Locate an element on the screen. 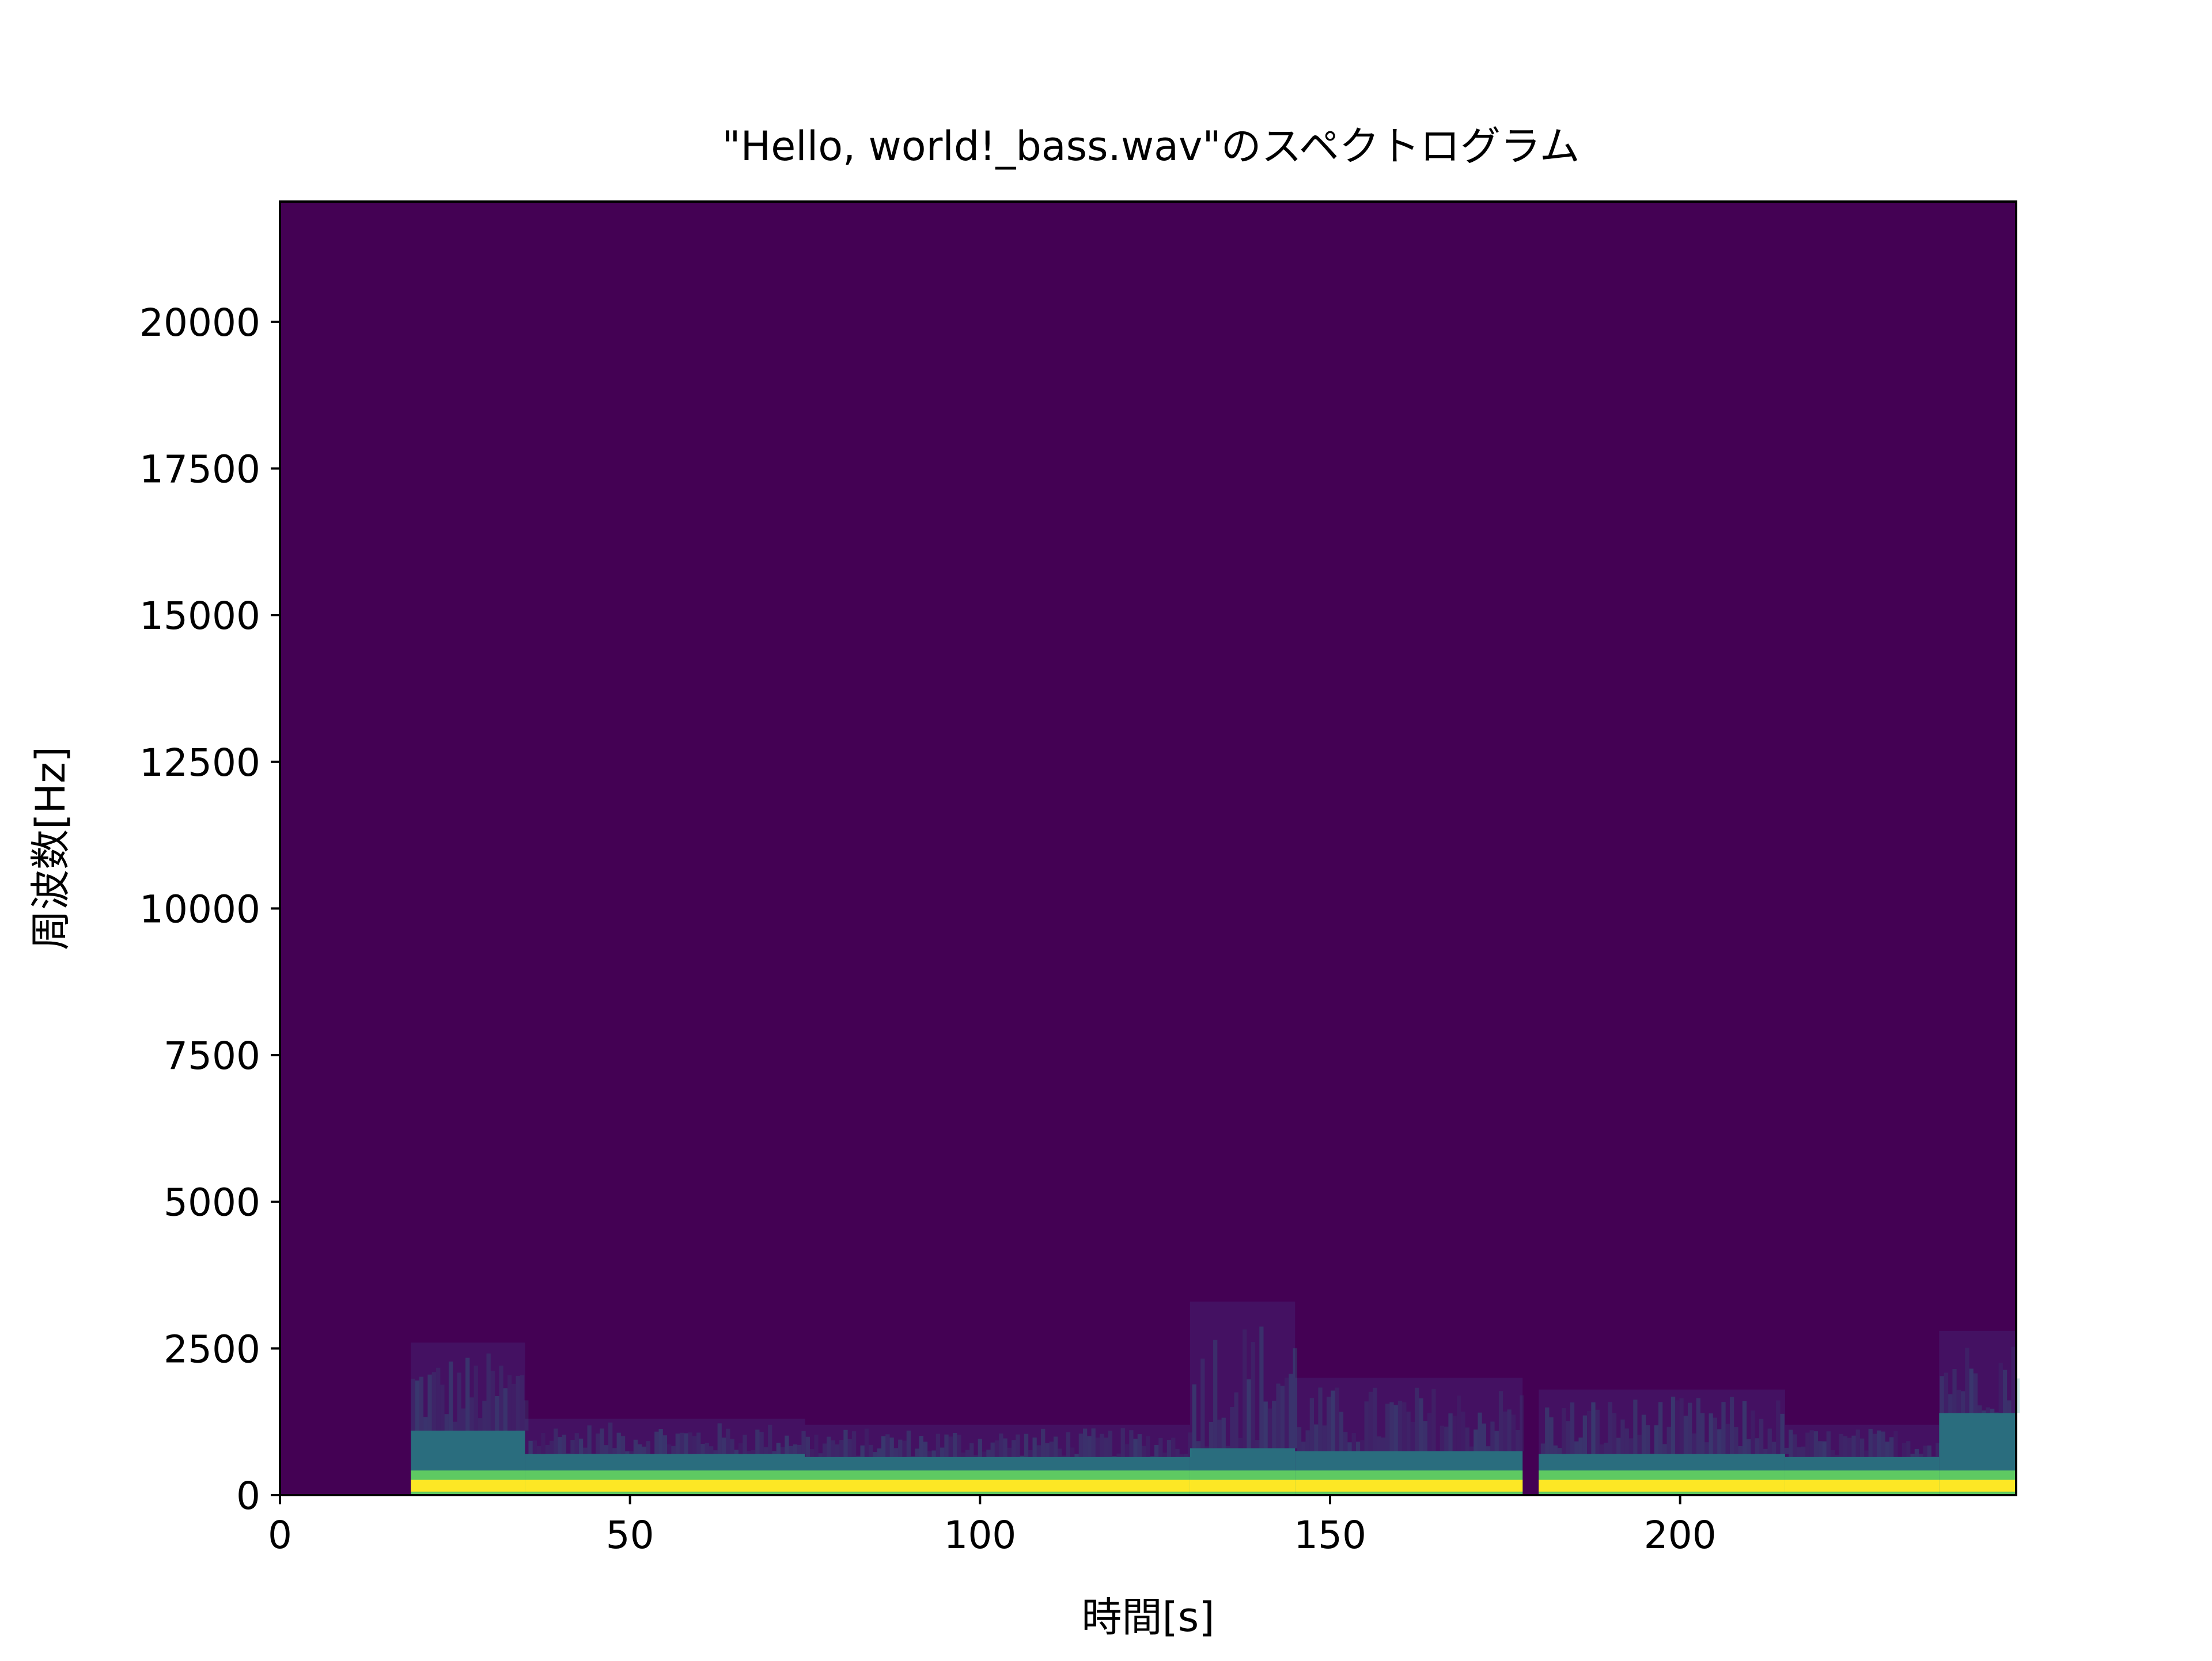 The width and height of the screenshot is (2212, 1661). y-tick-label-4: 10000 is located at coordinates (199, 909).